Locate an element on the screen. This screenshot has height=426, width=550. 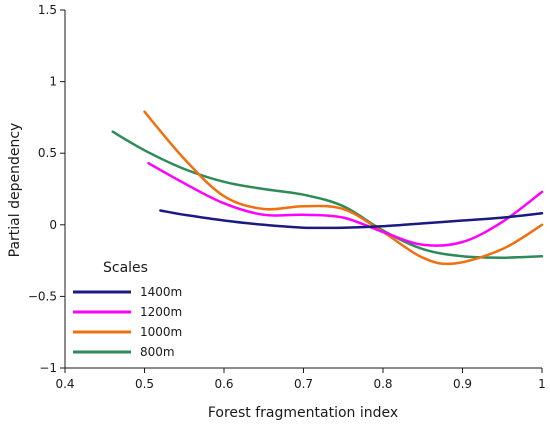
x-tick-label: 0.4 is located at coordinates (64, 384).